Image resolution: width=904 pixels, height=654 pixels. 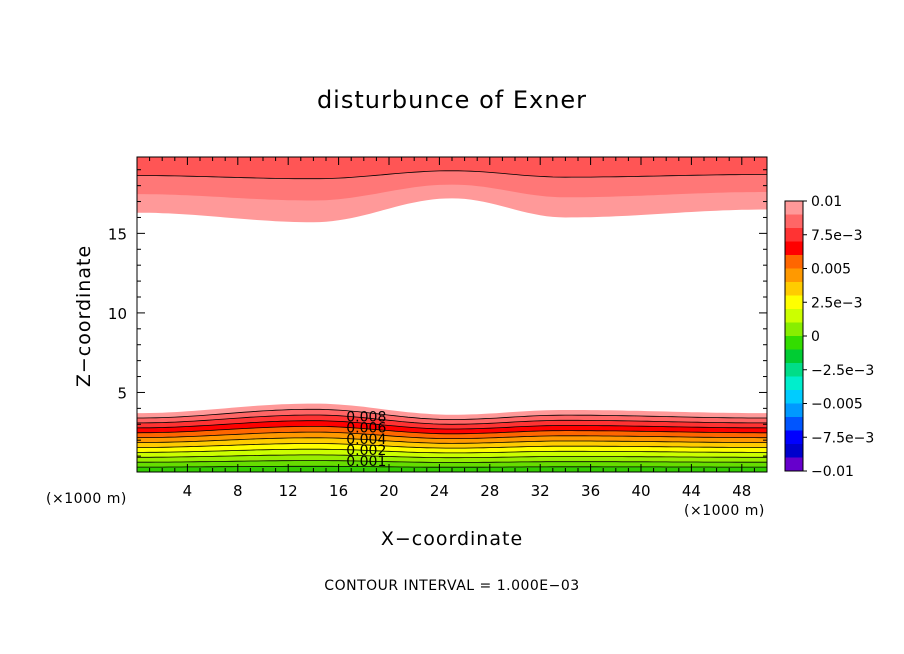 What do you see at coordinates (590, 491) in the screenshot?
I see `x-tick-label: 36` at bounding box center [590, 491].